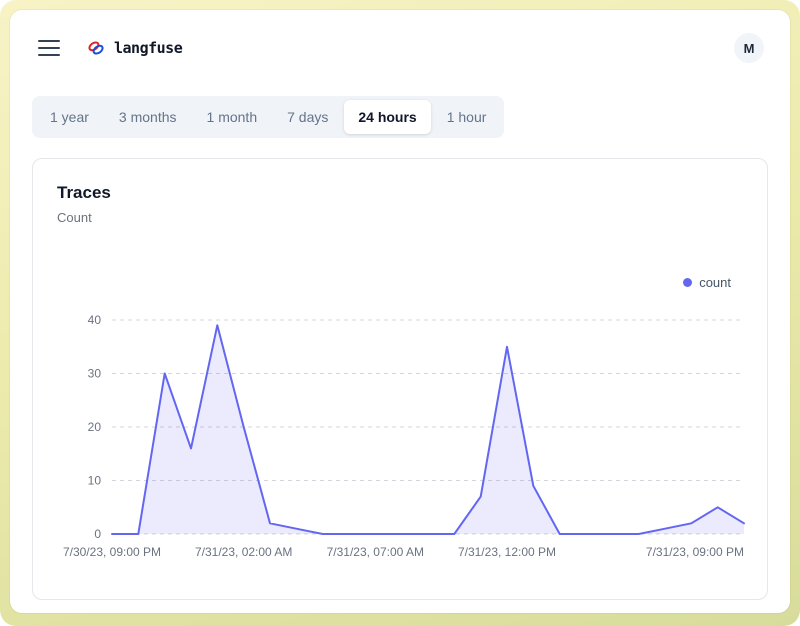 The image size is (800, 626). I want to click on x-tick-label: 7/31/23, 07:00 AM, so click(375, 552).